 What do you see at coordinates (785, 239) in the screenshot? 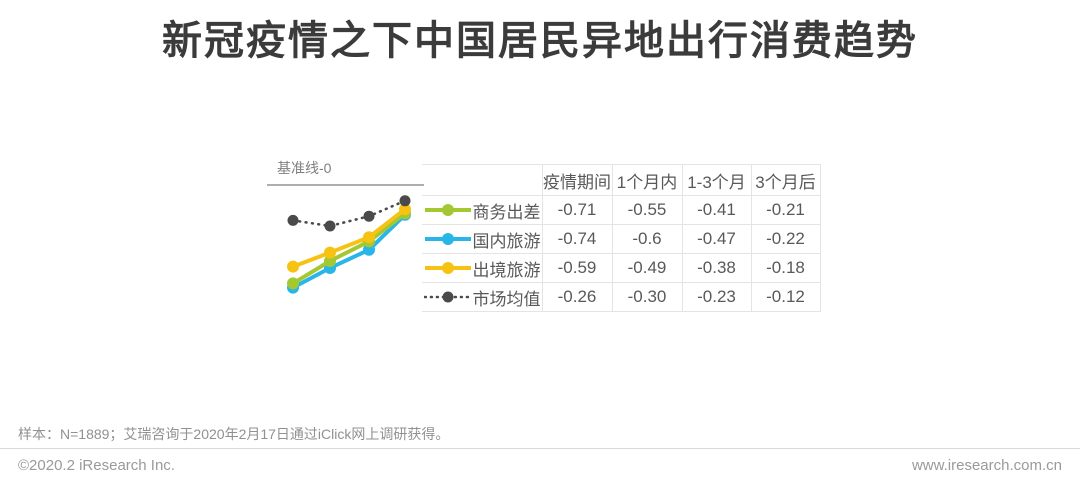
I see `value-cell: -0.22` at bounding box center [785, 239].